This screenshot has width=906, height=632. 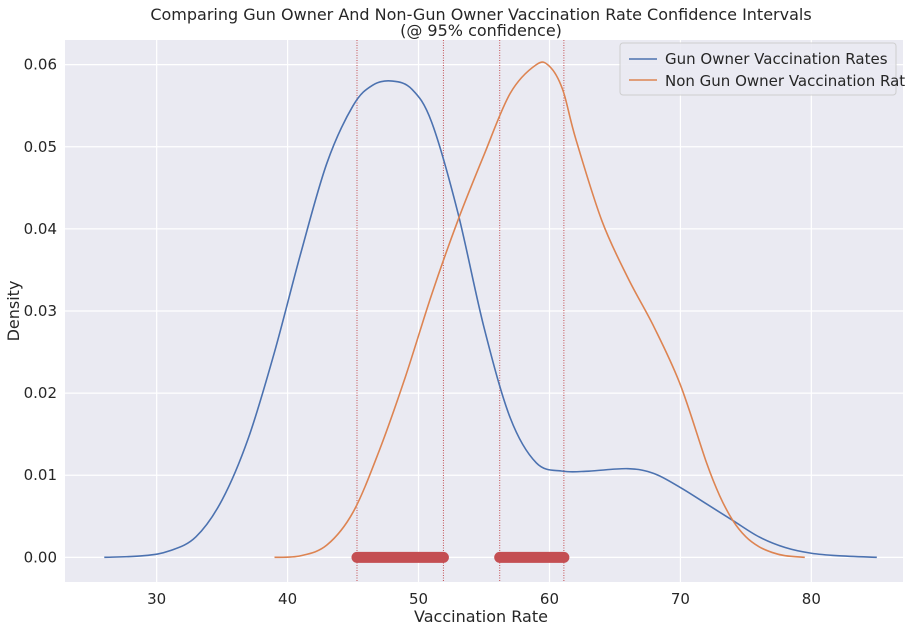 What do you see at coordinates (40, 475) in the screenshot?
I see `y-tick-label: 0.01` at bounding box center [40, 475].